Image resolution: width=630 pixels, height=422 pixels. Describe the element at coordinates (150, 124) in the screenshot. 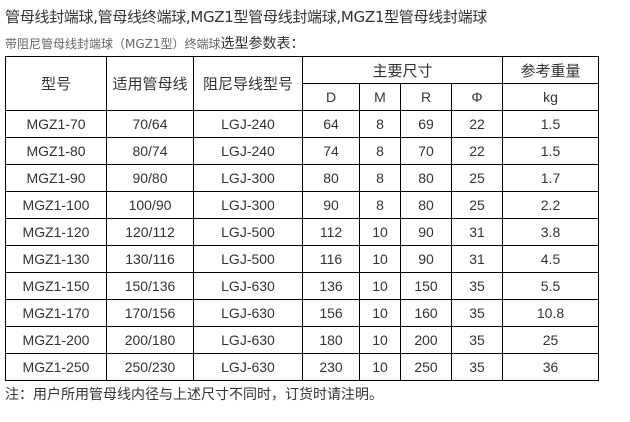

I see `table-cell: 70/64` at that location.